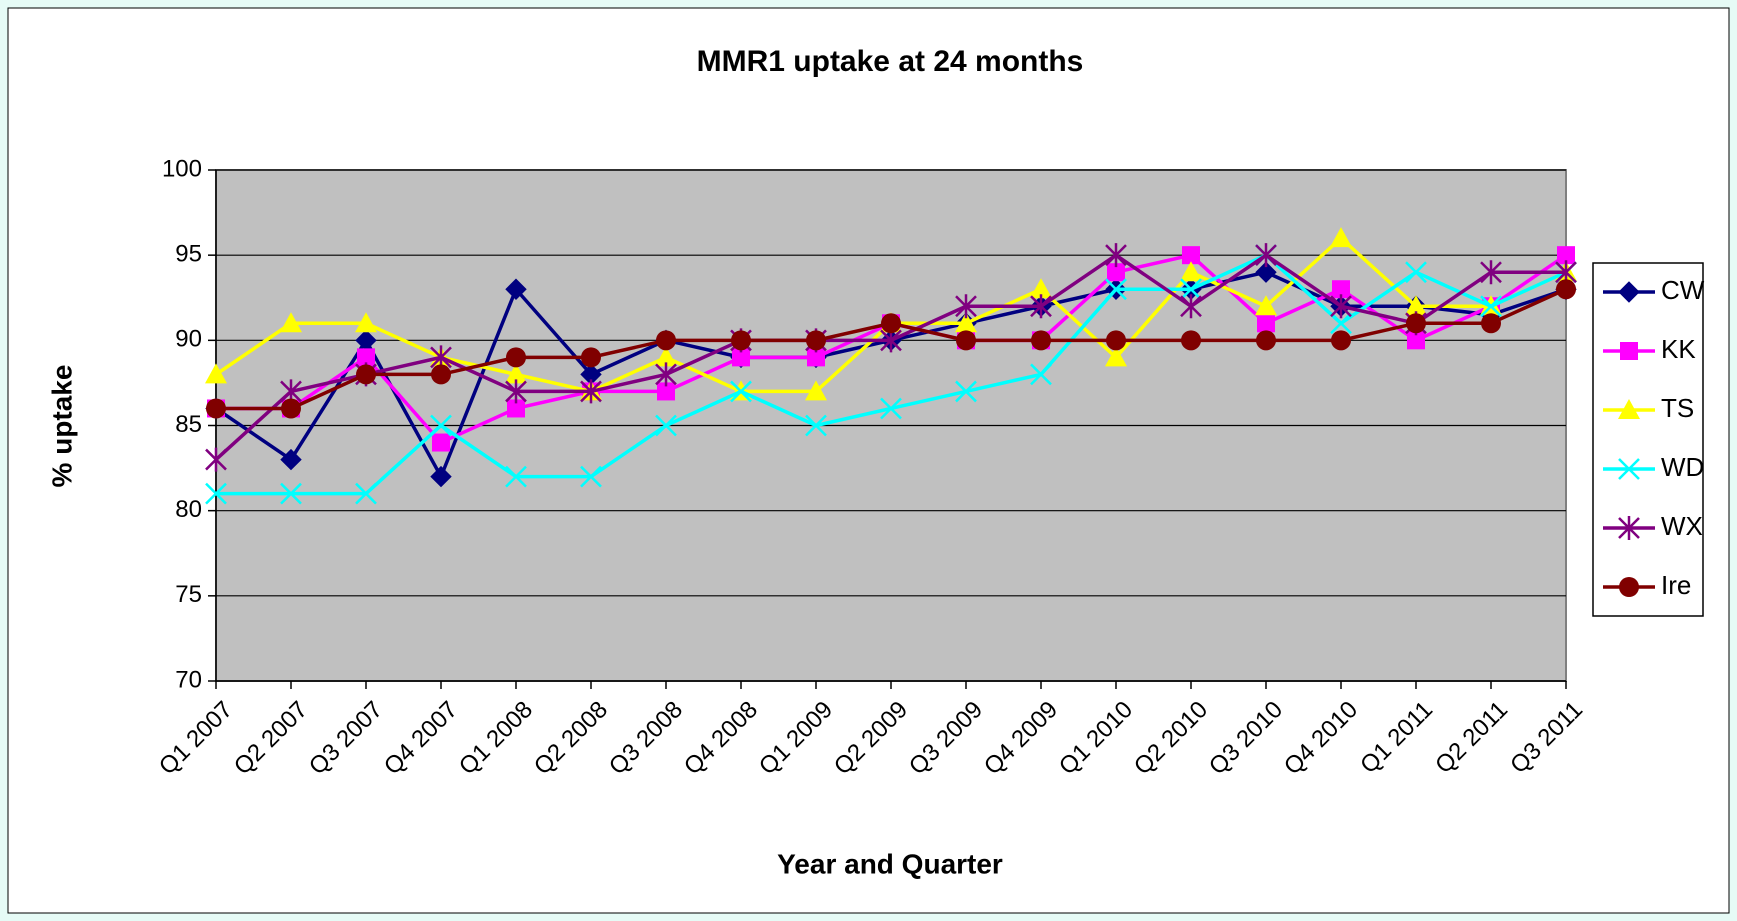  Describe the element at coordinates (1677, 408) in the screenshot. I see `legend-label: TS` at that location.